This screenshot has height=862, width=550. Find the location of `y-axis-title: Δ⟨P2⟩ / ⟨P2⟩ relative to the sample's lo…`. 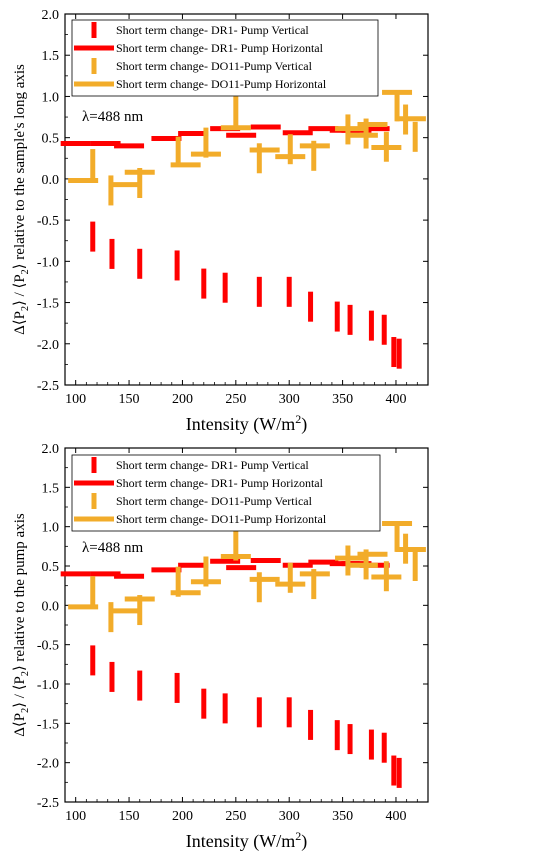

y-axis-title: Δ⟨P2⟩ / ⟨P2⟩ relative to the sample's lo… is located at coordinates (21, 199).